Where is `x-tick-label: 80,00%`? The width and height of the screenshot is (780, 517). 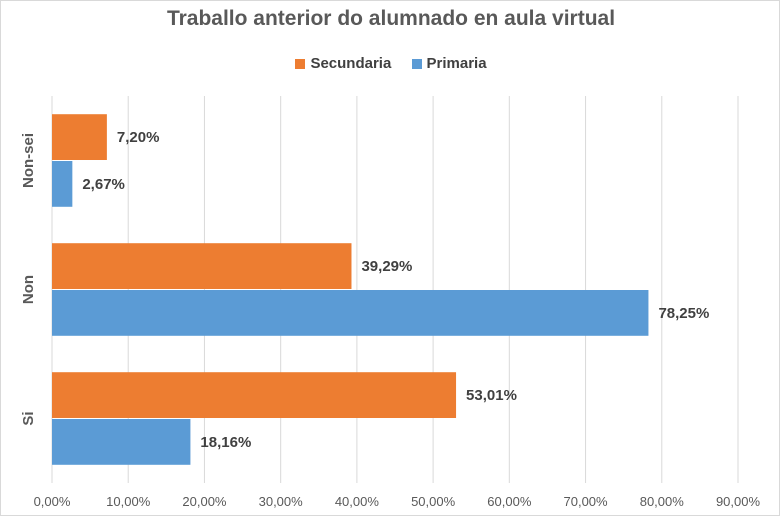
x-tick-label: 80,00% is located at coordinates (662, 501).